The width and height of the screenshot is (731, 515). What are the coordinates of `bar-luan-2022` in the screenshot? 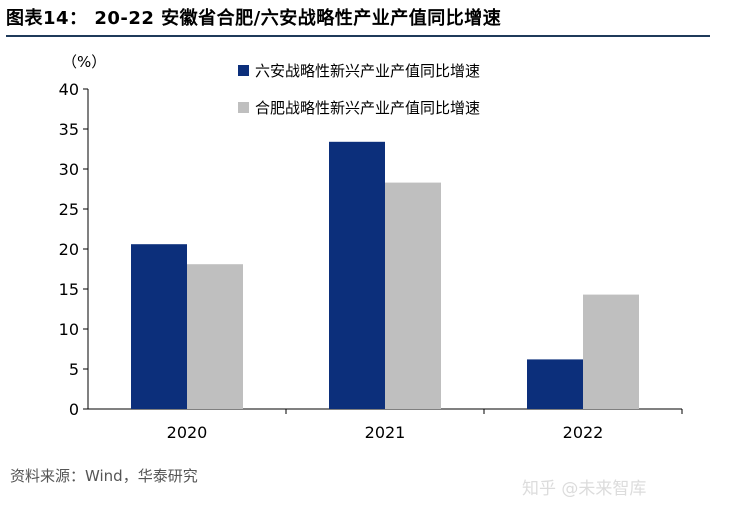 It's located at (555, 384).